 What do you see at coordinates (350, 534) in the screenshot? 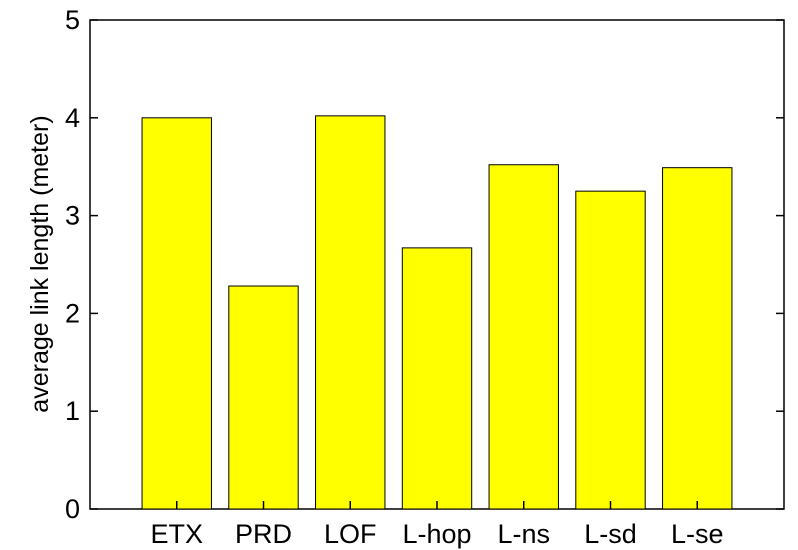
I see `x-tick-label-lof: LOF` at bounding box center [350, 534].